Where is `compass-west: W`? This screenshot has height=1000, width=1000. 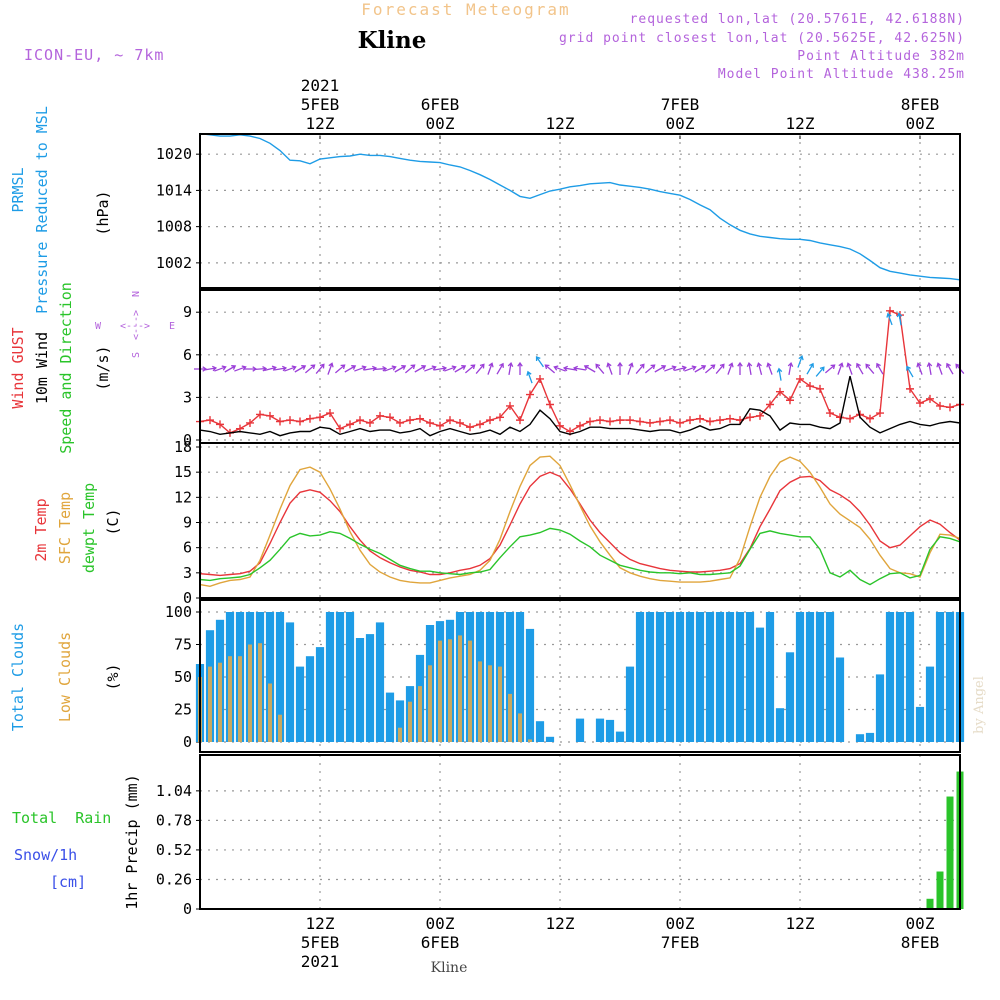
compass-west: W is located at coordinates (98, 326).